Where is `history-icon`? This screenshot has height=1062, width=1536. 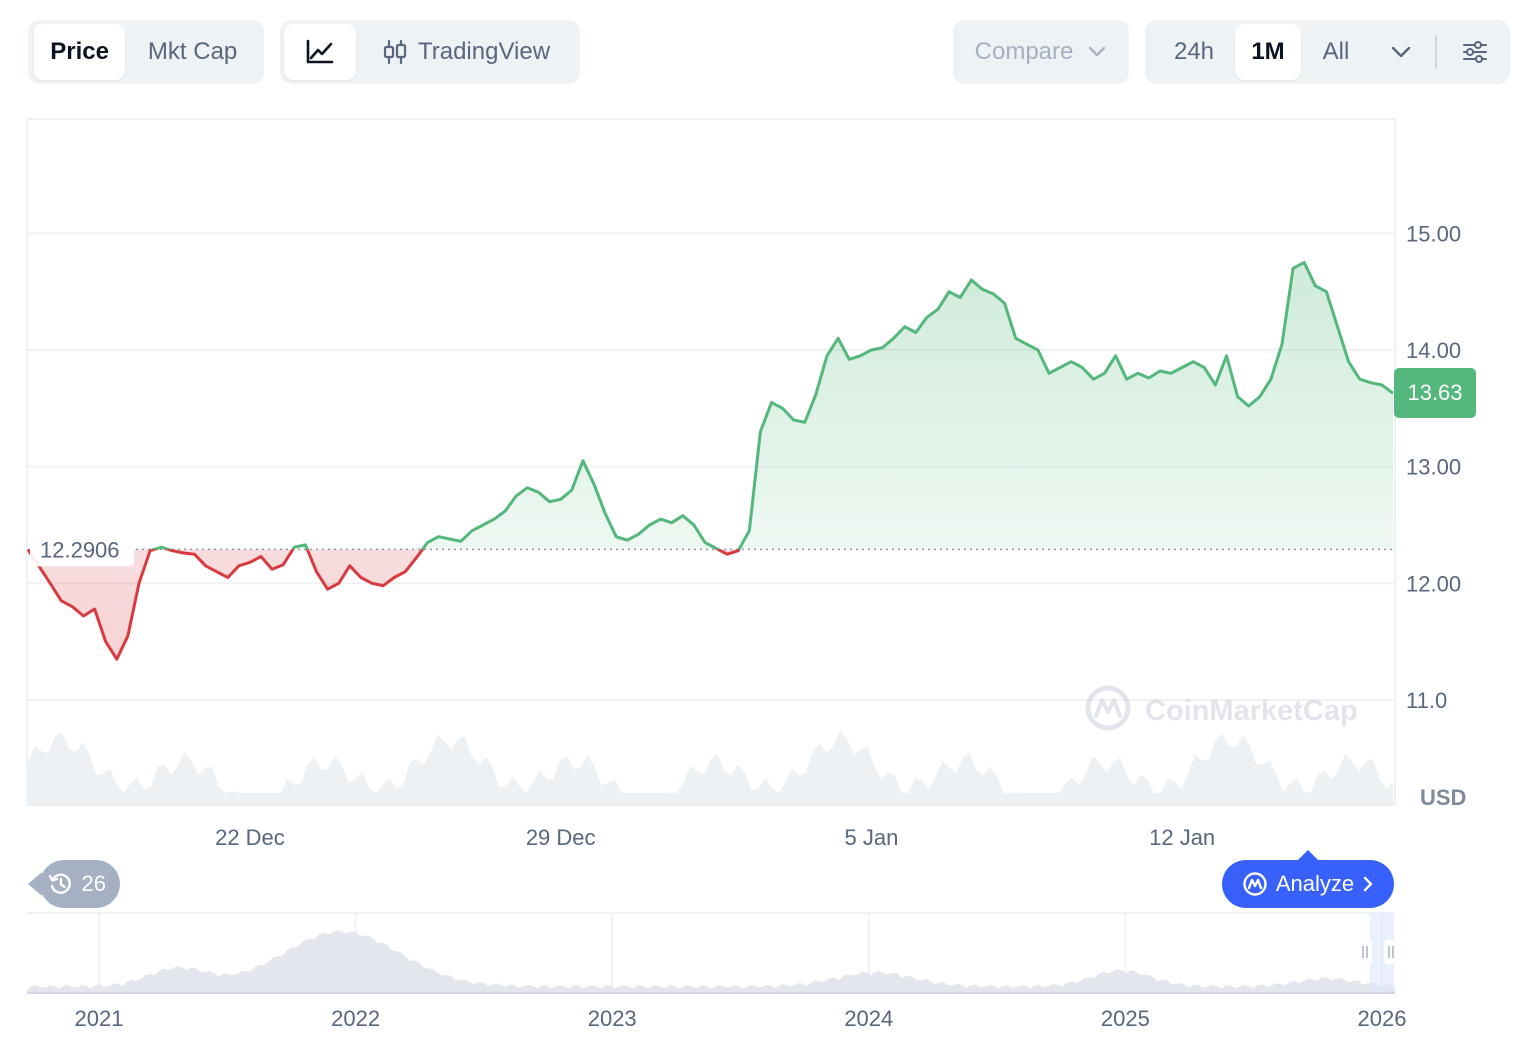
history-icon is located at coordinates (59, 883).